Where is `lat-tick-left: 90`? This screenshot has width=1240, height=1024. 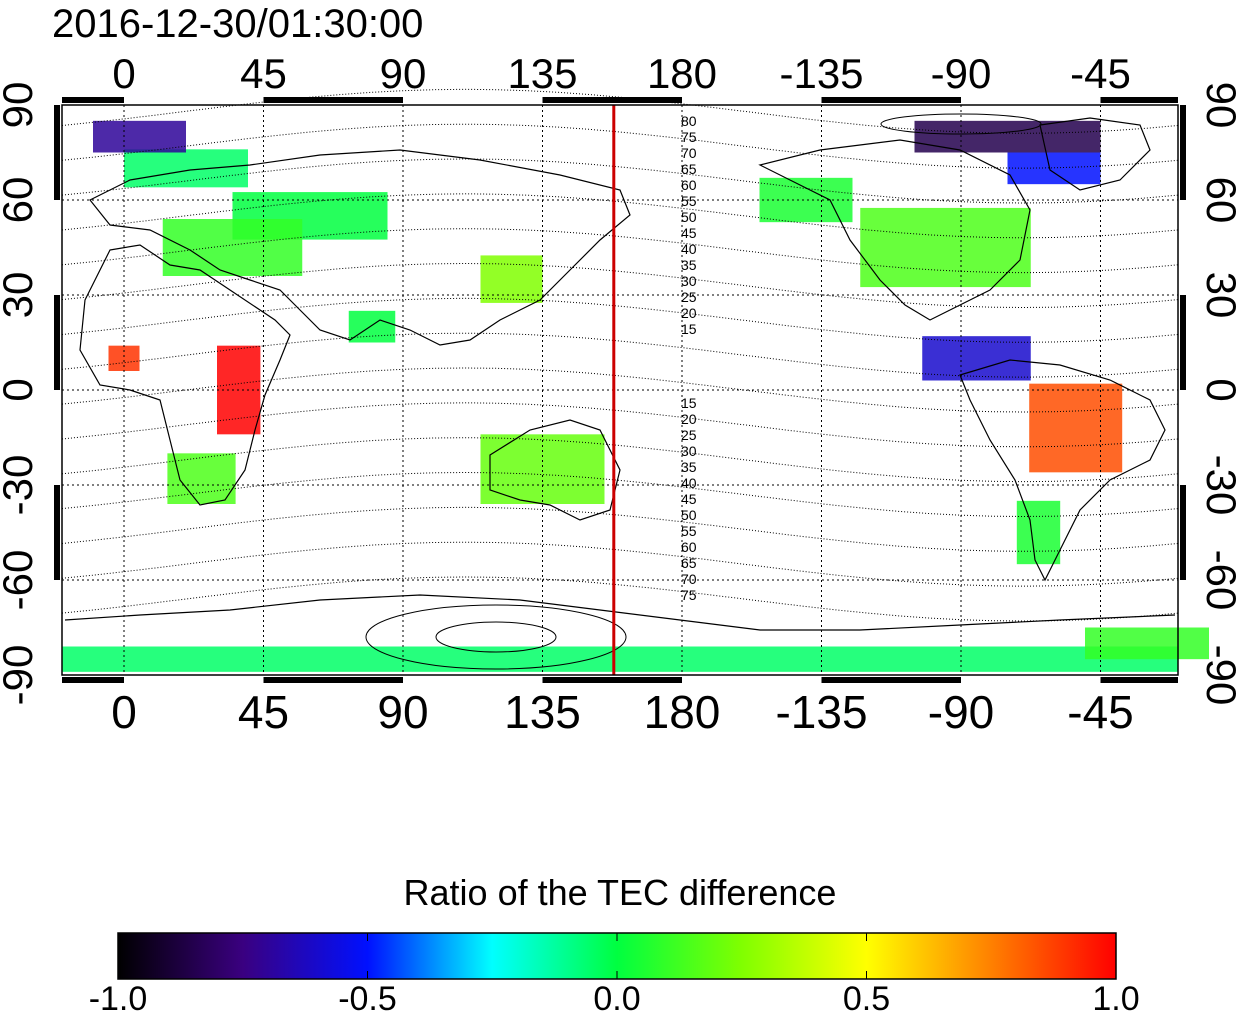 lat-tick-left: 90 is located at coordinates (20, 105).